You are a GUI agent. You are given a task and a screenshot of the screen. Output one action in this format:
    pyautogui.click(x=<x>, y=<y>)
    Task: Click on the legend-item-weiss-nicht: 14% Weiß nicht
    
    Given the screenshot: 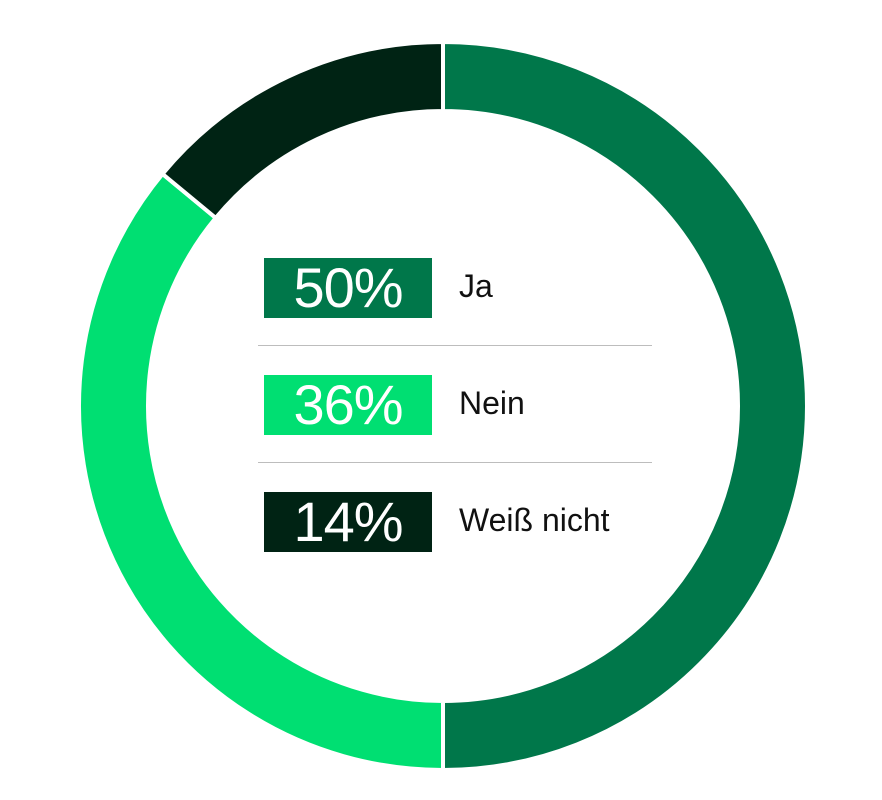 What is the action you would take?
    pyautogui.click(x=455, y=548)
    